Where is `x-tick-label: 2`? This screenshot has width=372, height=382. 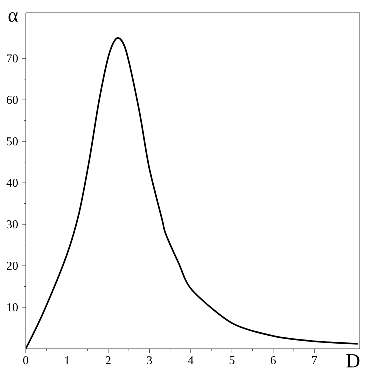 x-tick-label: 2 is located at coordinates (108, 360).